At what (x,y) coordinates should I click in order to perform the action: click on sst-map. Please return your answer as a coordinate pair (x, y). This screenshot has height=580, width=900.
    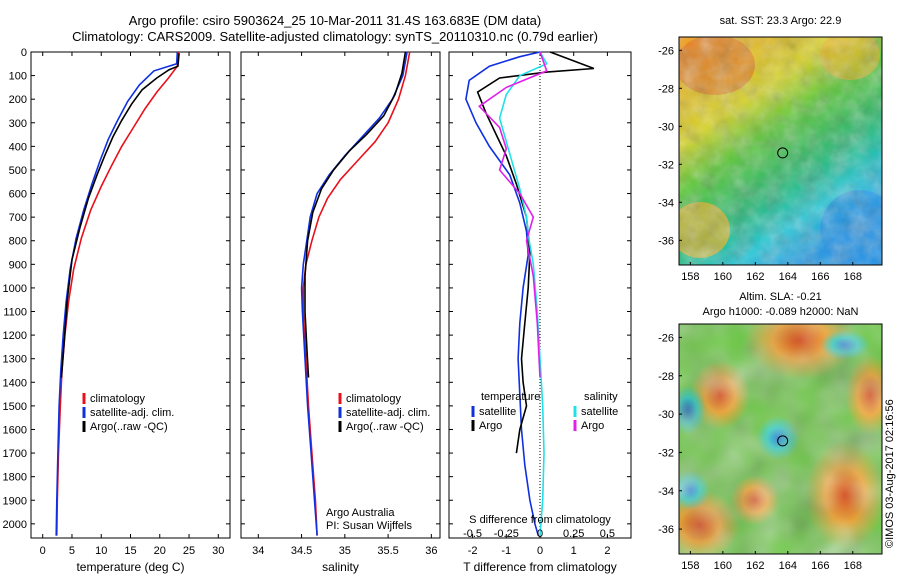
    Looking at the image, I should click on (780, 151).